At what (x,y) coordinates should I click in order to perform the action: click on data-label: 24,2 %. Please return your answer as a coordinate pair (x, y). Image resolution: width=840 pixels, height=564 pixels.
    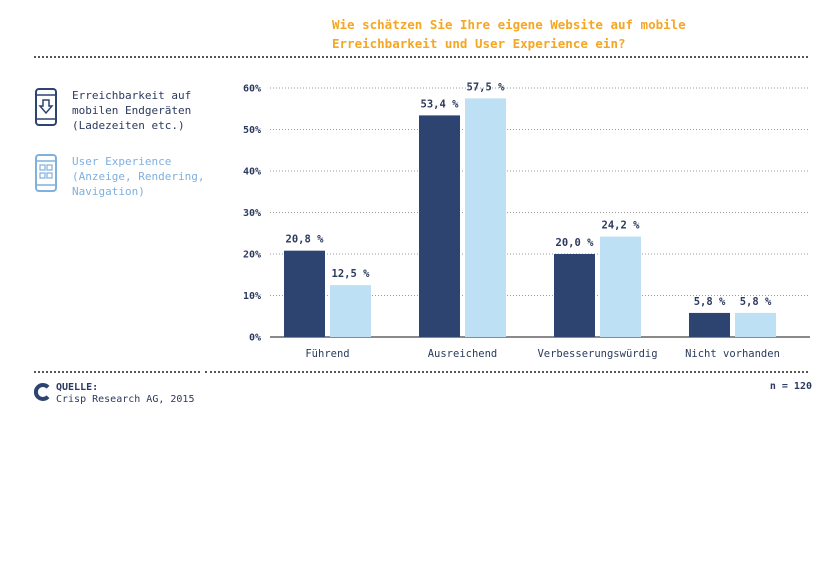
    Looking at the image, I should click on (621, 226).